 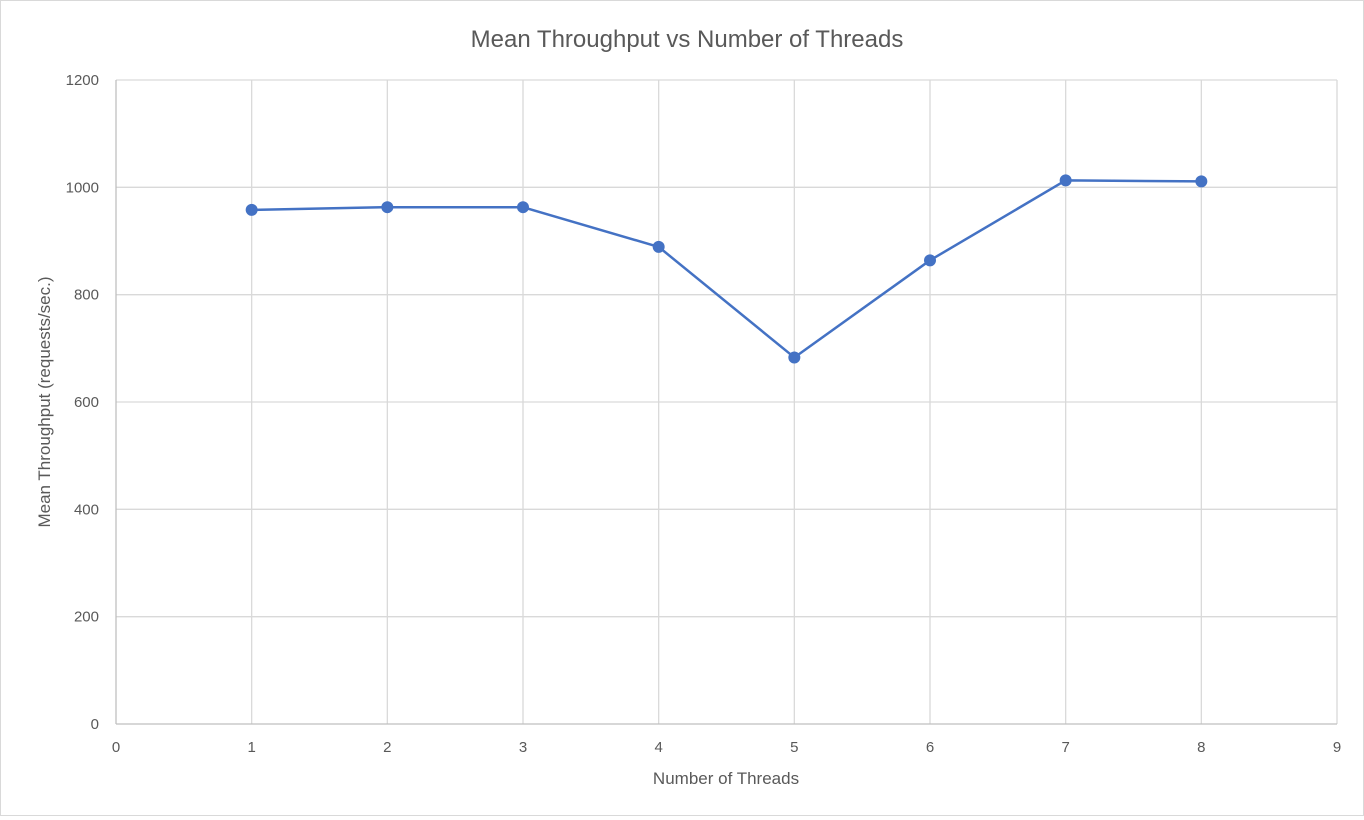 I want to click on y-tick-label: 400, so click(x=86, y=509).